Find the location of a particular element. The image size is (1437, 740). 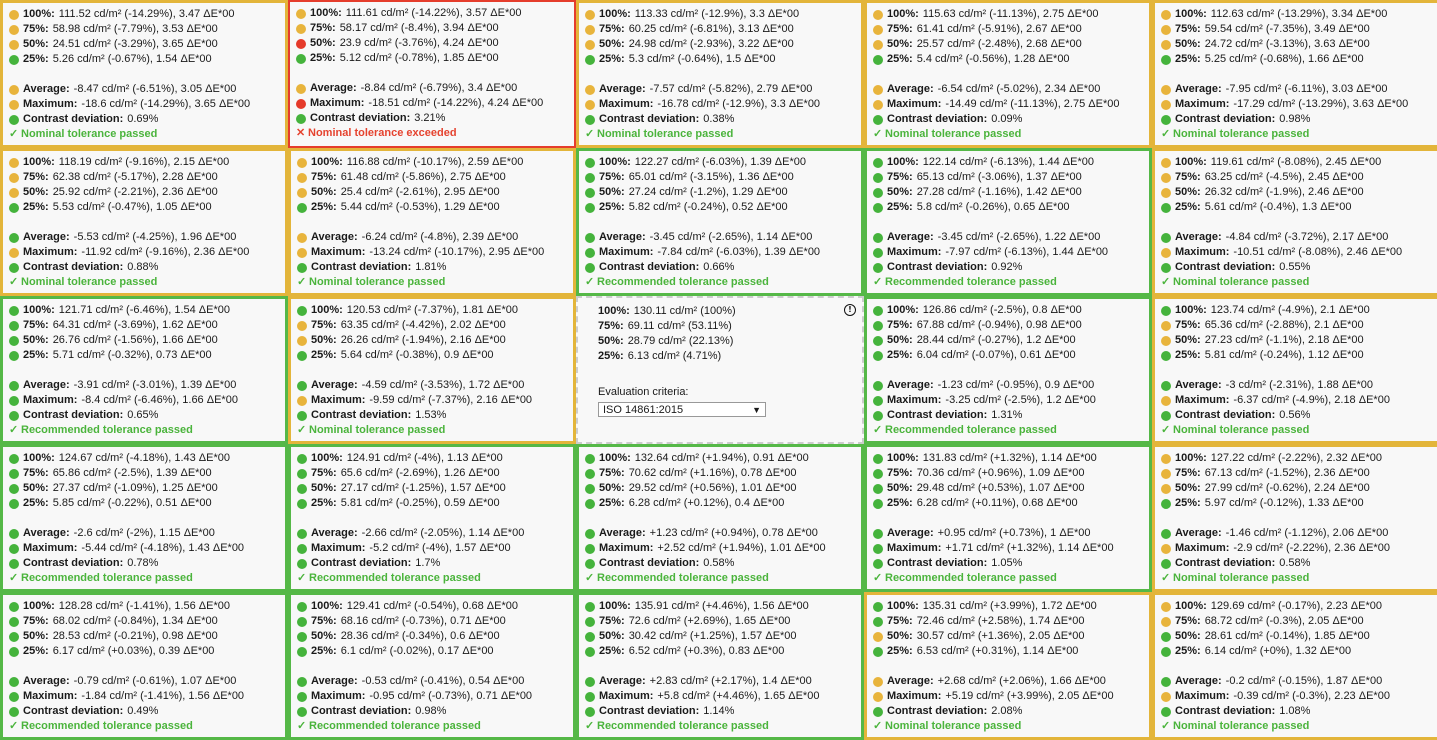

measurement-row: Contrast deviation: 1.53% is located at coordinates (433, 415).